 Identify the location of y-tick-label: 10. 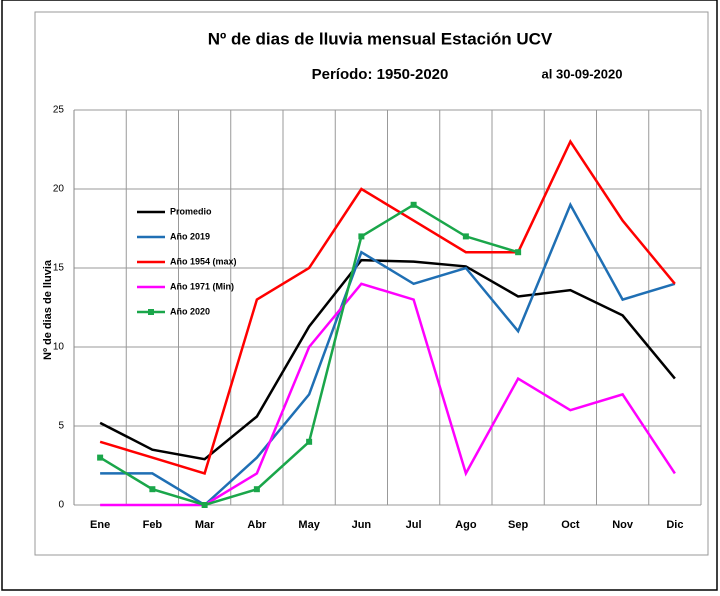
(59, 347).